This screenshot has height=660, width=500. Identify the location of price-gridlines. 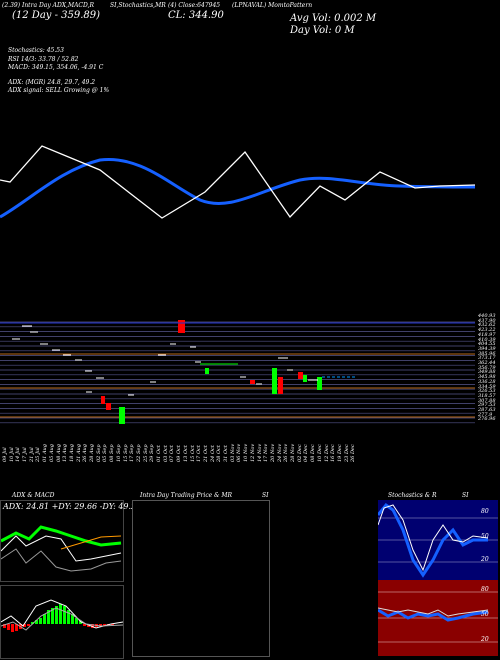
(237, 372).